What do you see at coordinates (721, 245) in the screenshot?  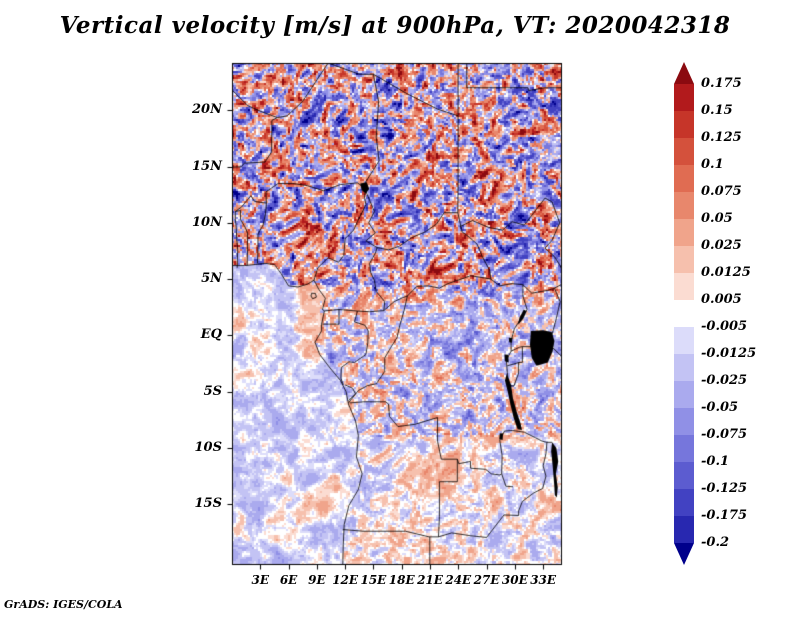 I see `colorbar-tick-label: 0.025` at bounding box center [721, 245].